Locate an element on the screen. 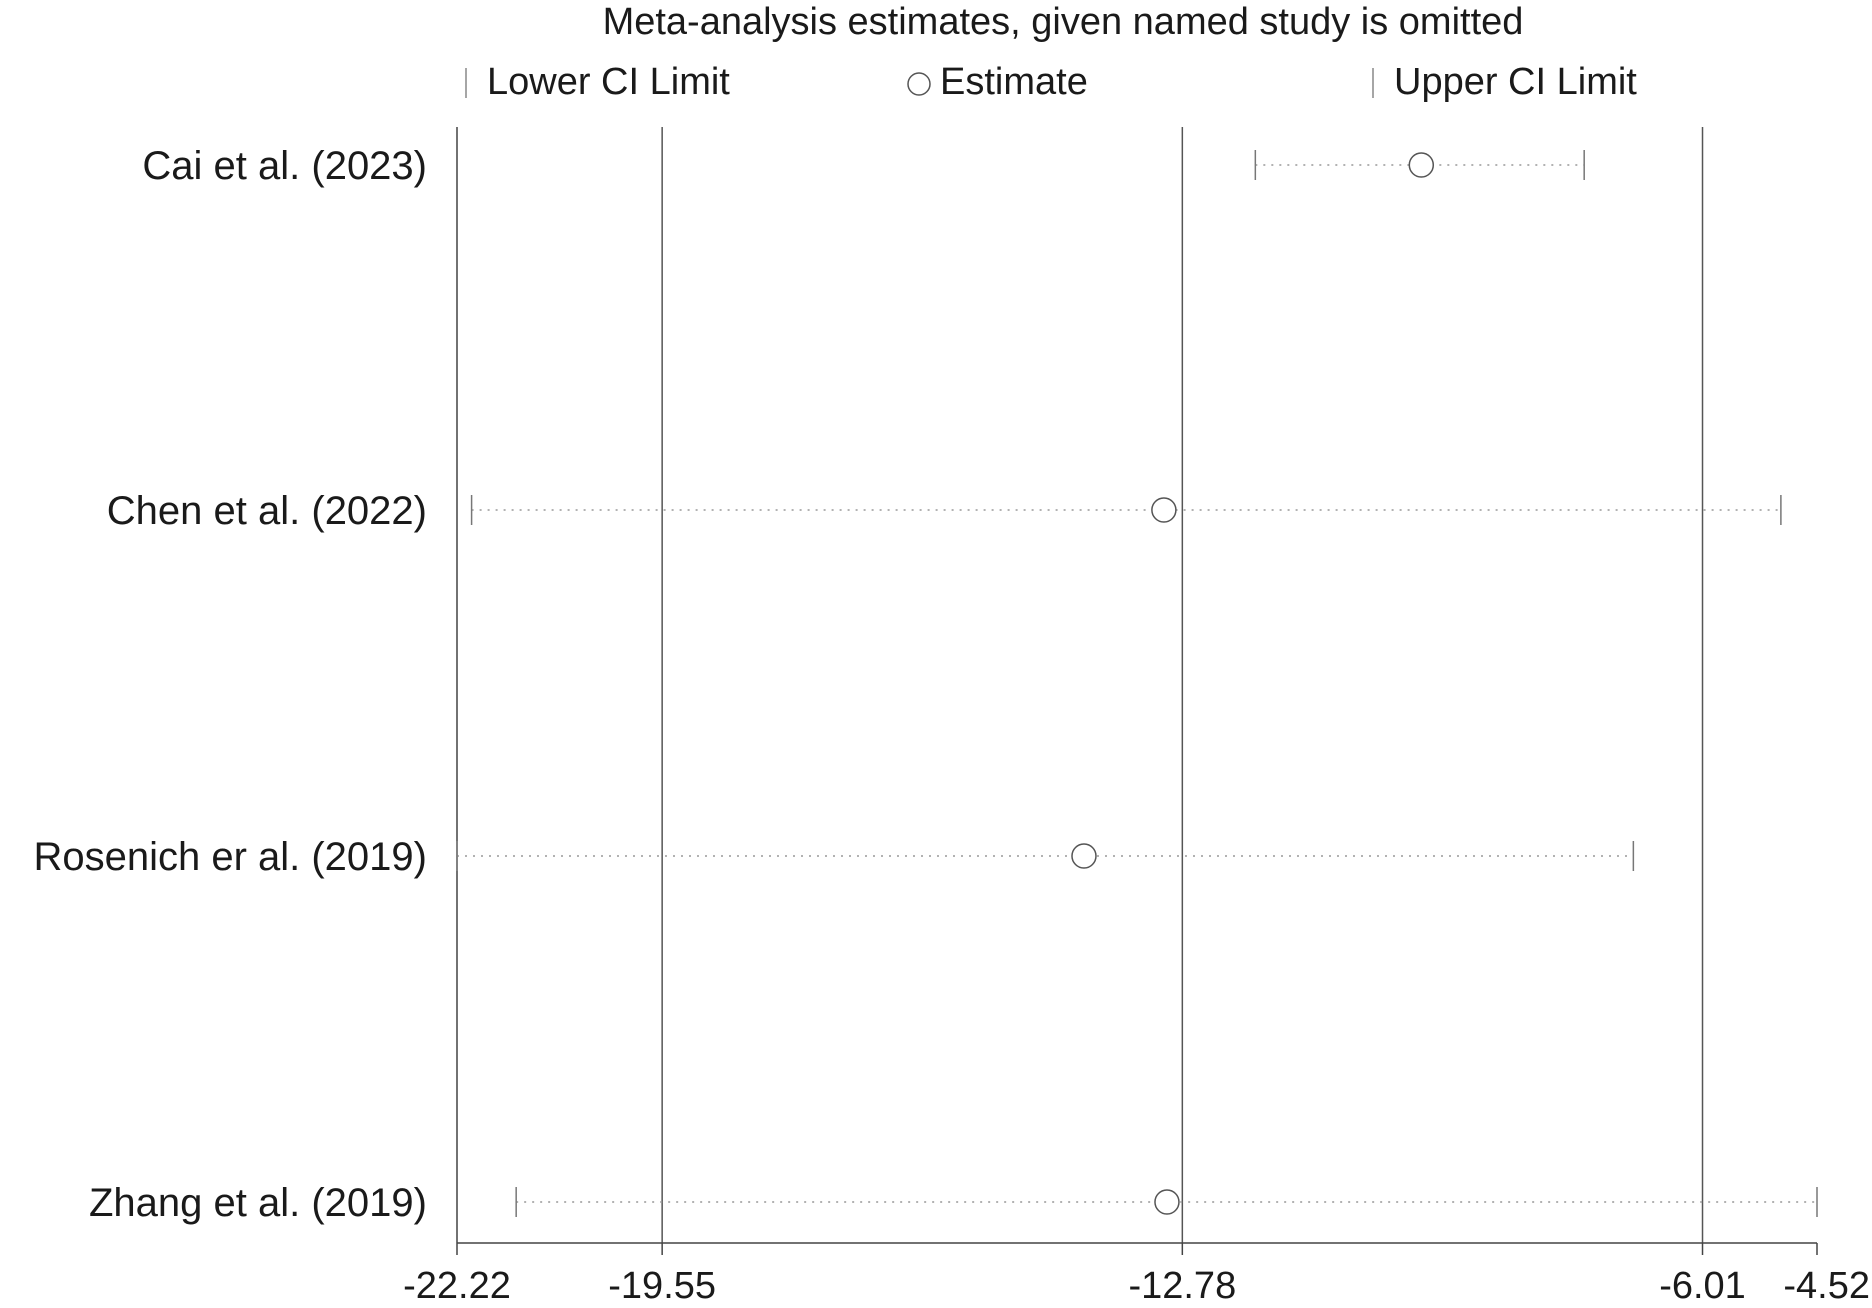 Image resolution: width=1872 pixels, height=1308 pixels. legend-lower-ci-label: Lower CI Limit is located at coordinates (608, 82).